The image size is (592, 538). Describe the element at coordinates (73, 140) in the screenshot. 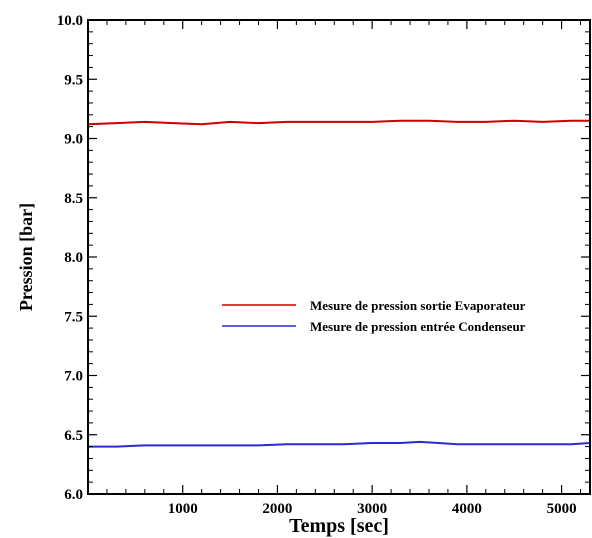

I see `y-tick-label: 9.0` at that location.